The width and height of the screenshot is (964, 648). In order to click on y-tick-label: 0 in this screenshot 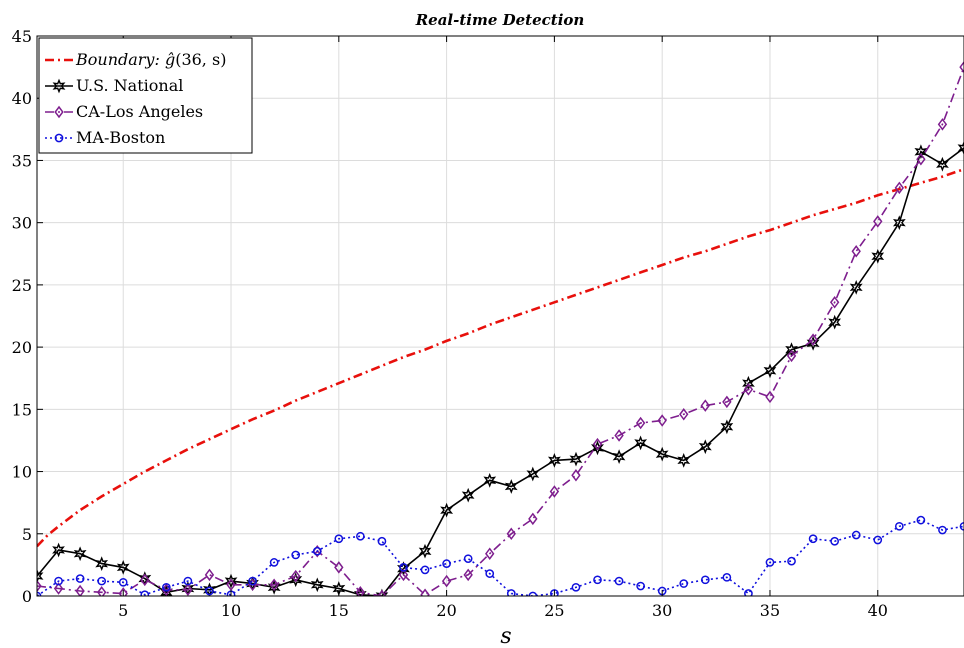, I will do `click(27, 596)`.